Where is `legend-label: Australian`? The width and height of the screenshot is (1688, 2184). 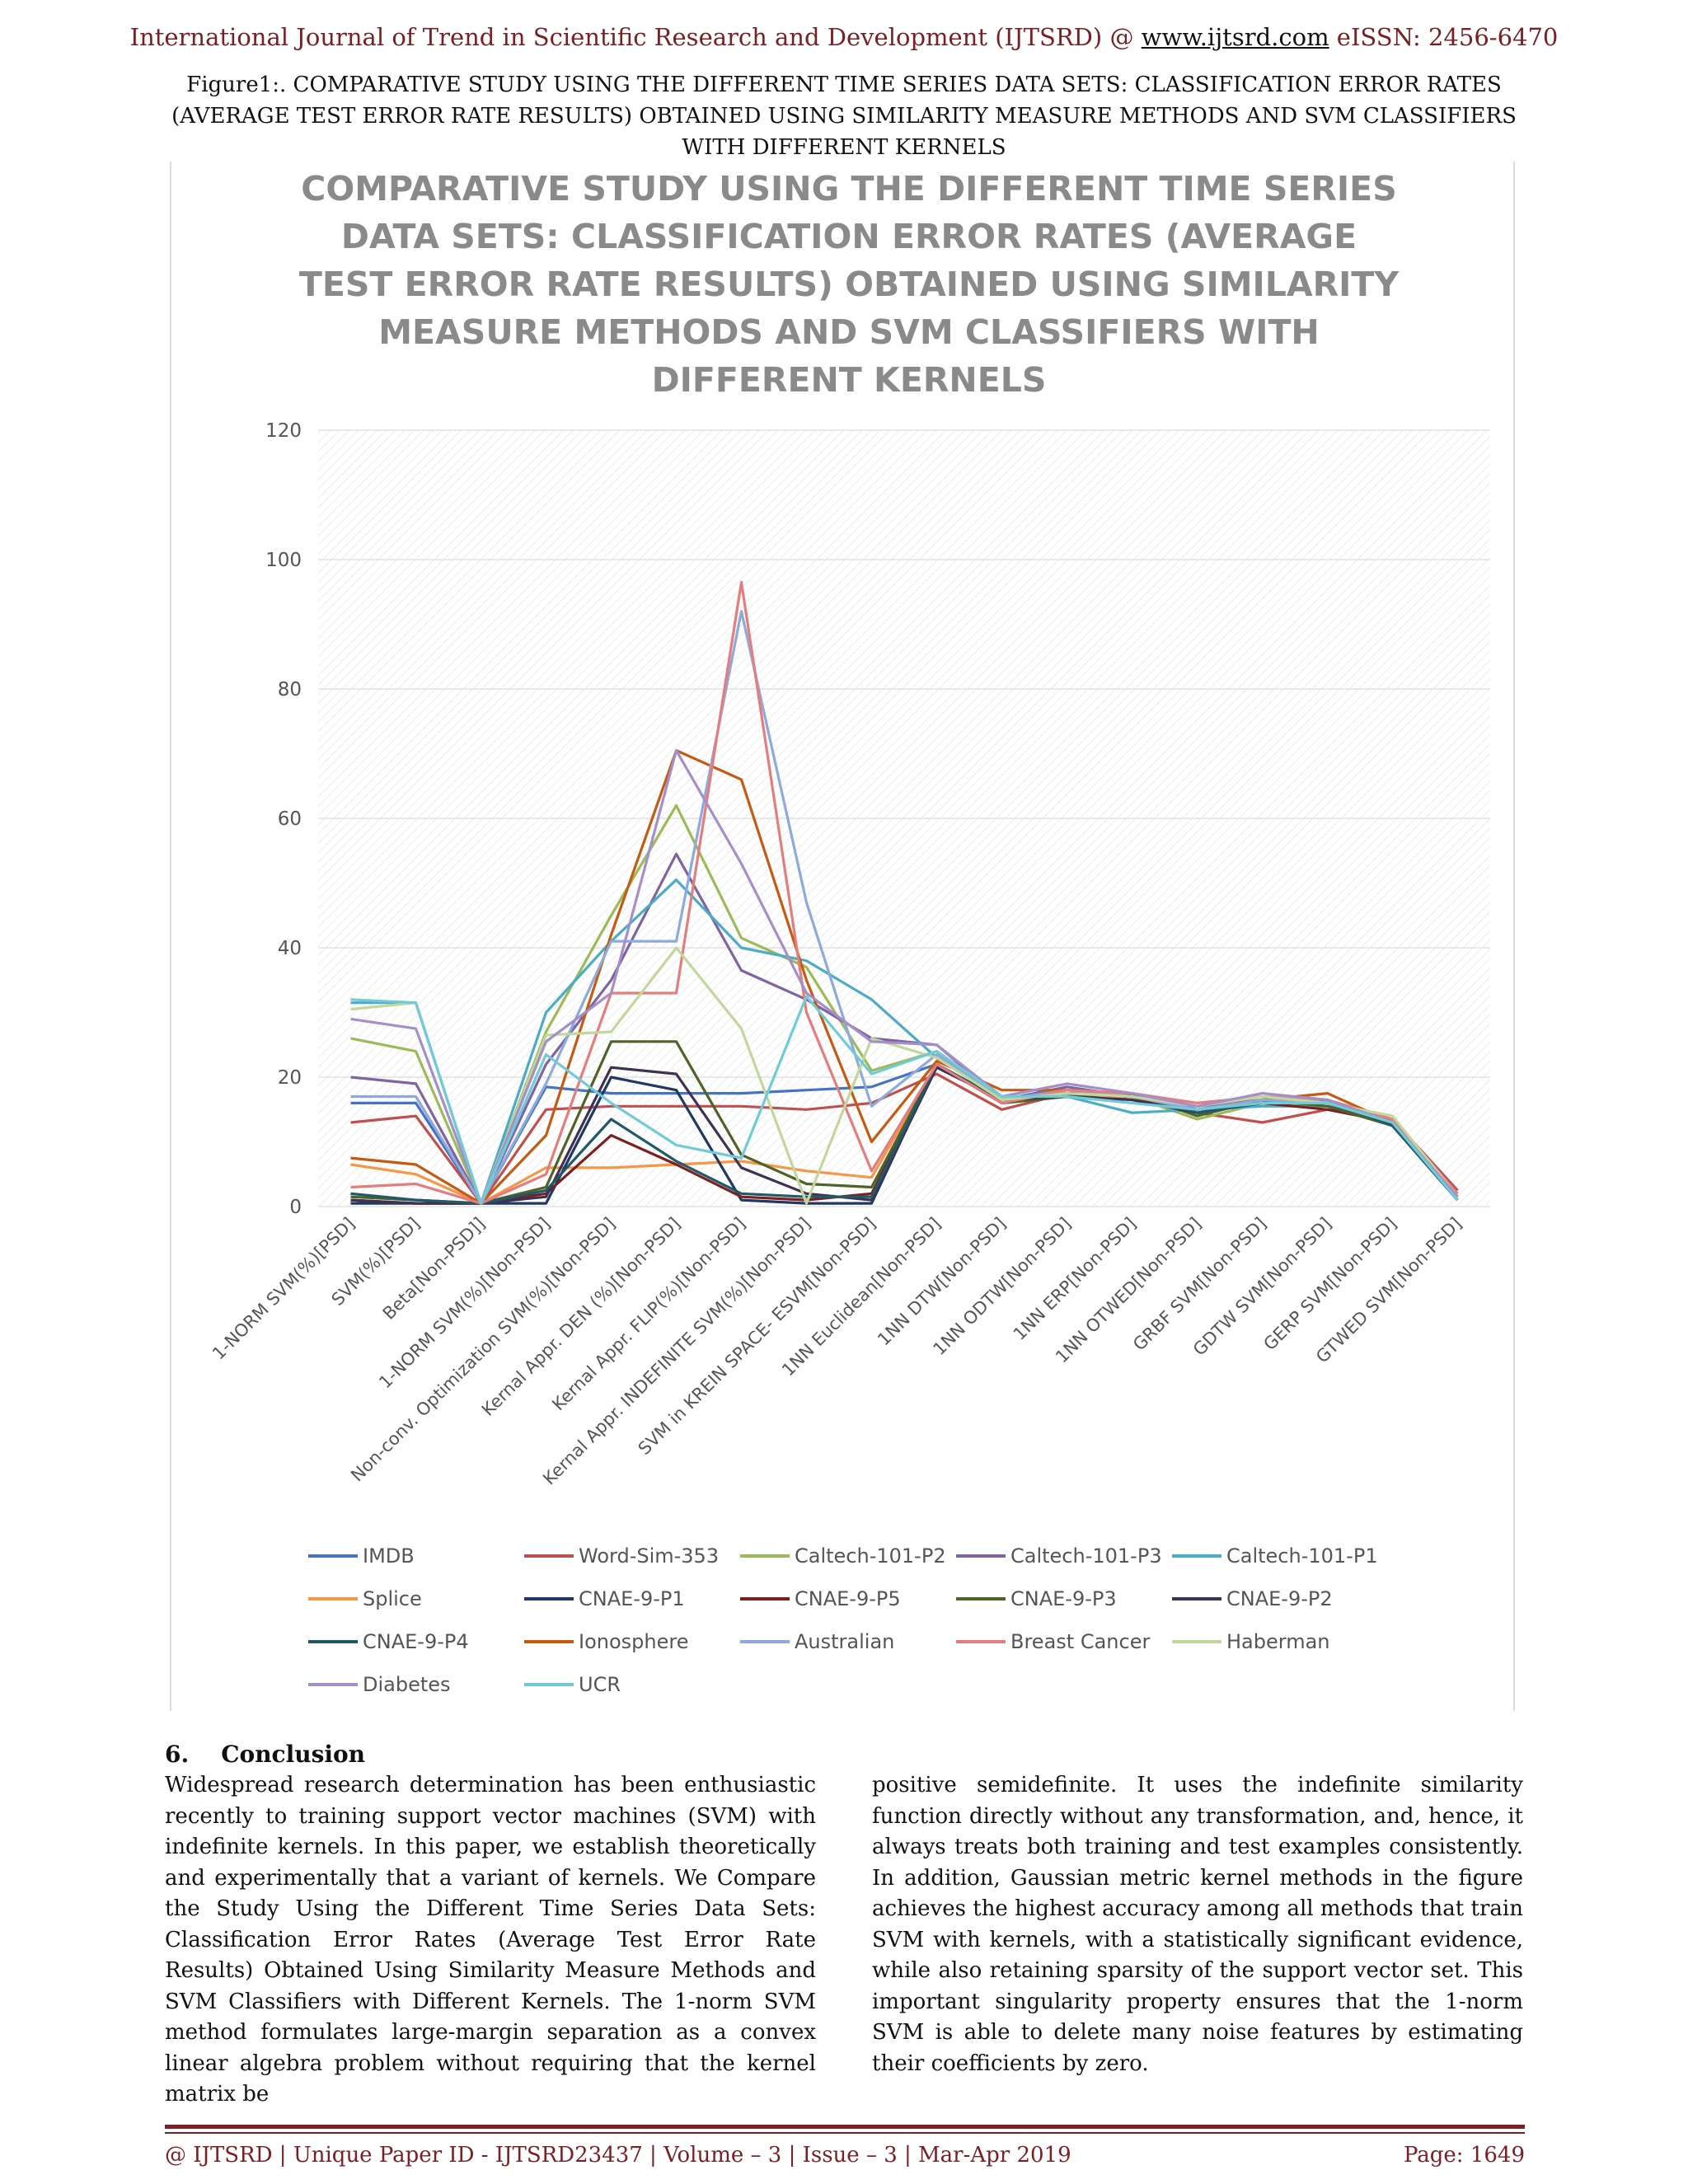 legend-label: Australian is located at coordinates (845, 1641).